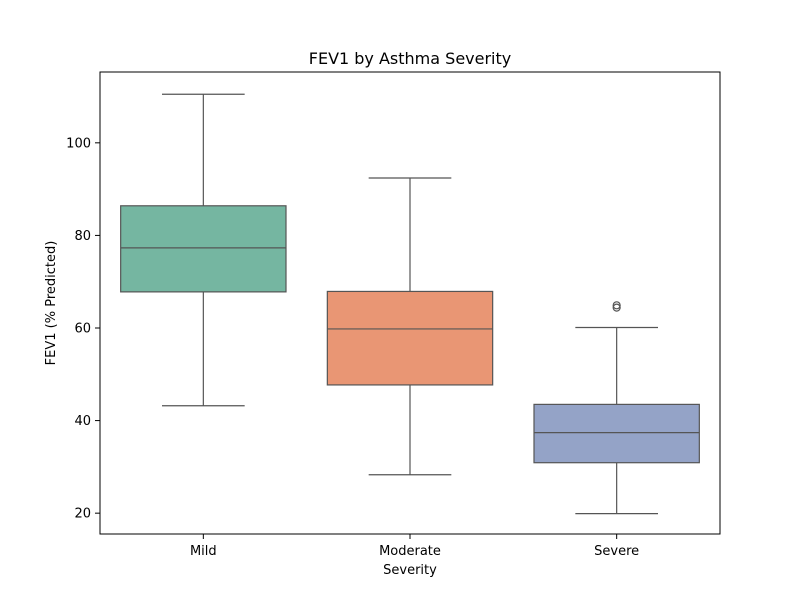 Image resolution: width=800 pixels, height=600 pixels. Describe the element at coordinates (616, 551) in the screenshot. I see `x-tick-label: Severe` at that location.